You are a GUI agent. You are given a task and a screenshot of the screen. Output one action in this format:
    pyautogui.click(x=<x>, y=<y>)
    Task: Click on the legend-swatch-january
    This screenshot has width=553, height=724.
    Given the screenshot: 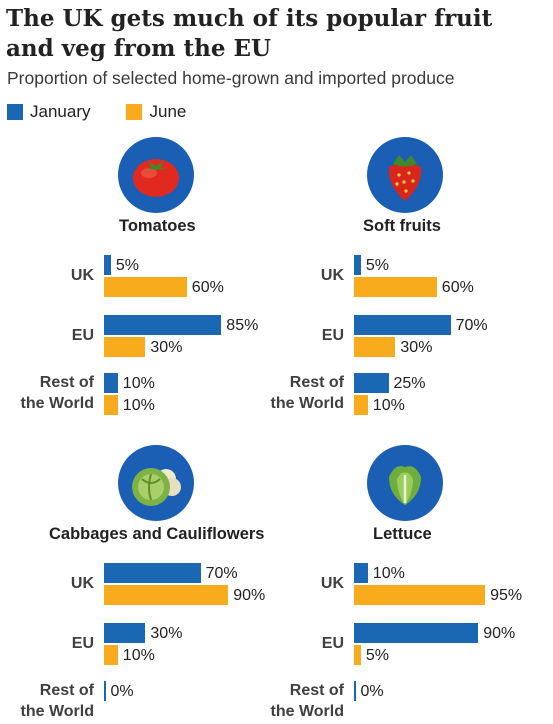 What is the action you would take?
    pyautogui.click(x=15, y=112)
    